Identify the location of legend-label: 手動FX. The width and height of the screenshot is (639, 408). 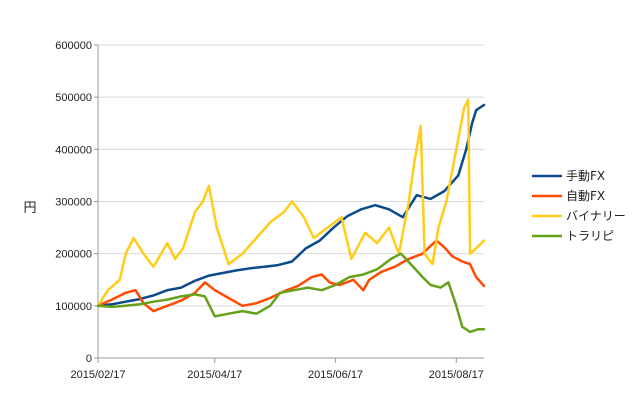
(585, 176).